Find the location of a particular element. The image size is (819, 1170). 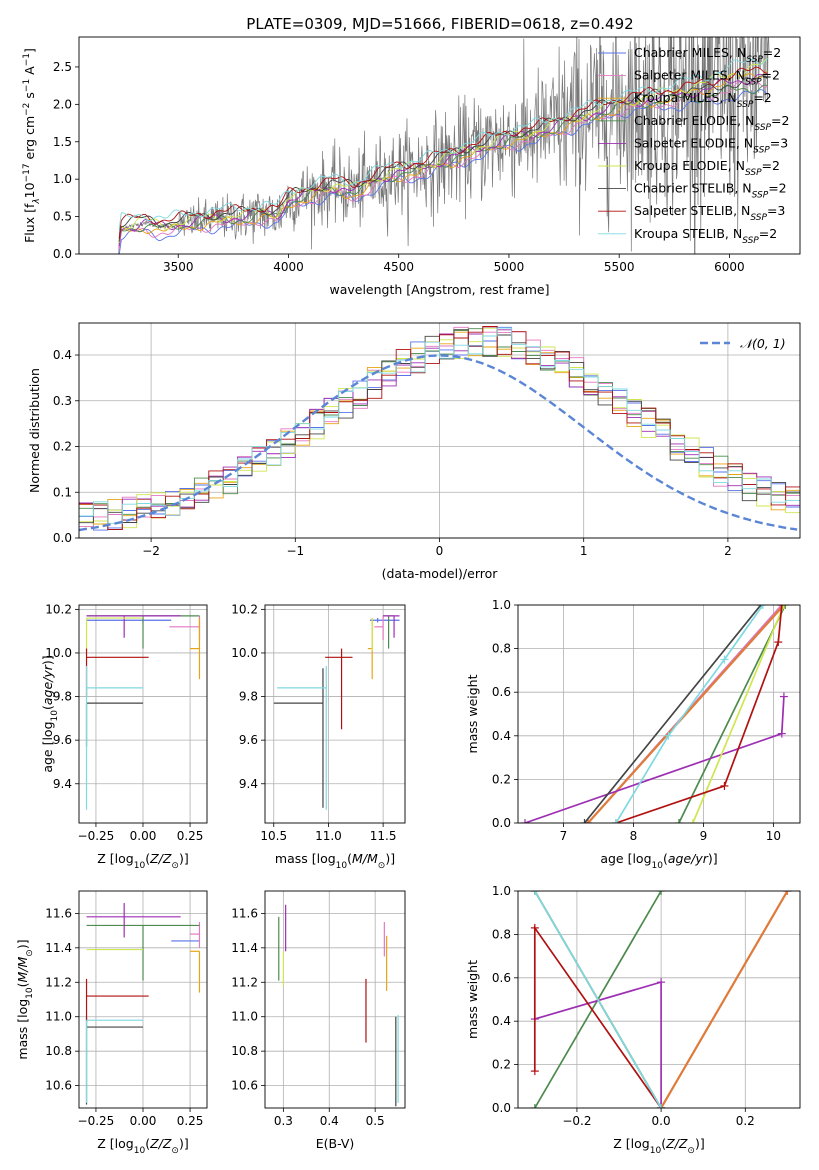

spectrum-legend-label-0: Chabrier MILES, NSSP=2 is located at coordinates (707, 55).